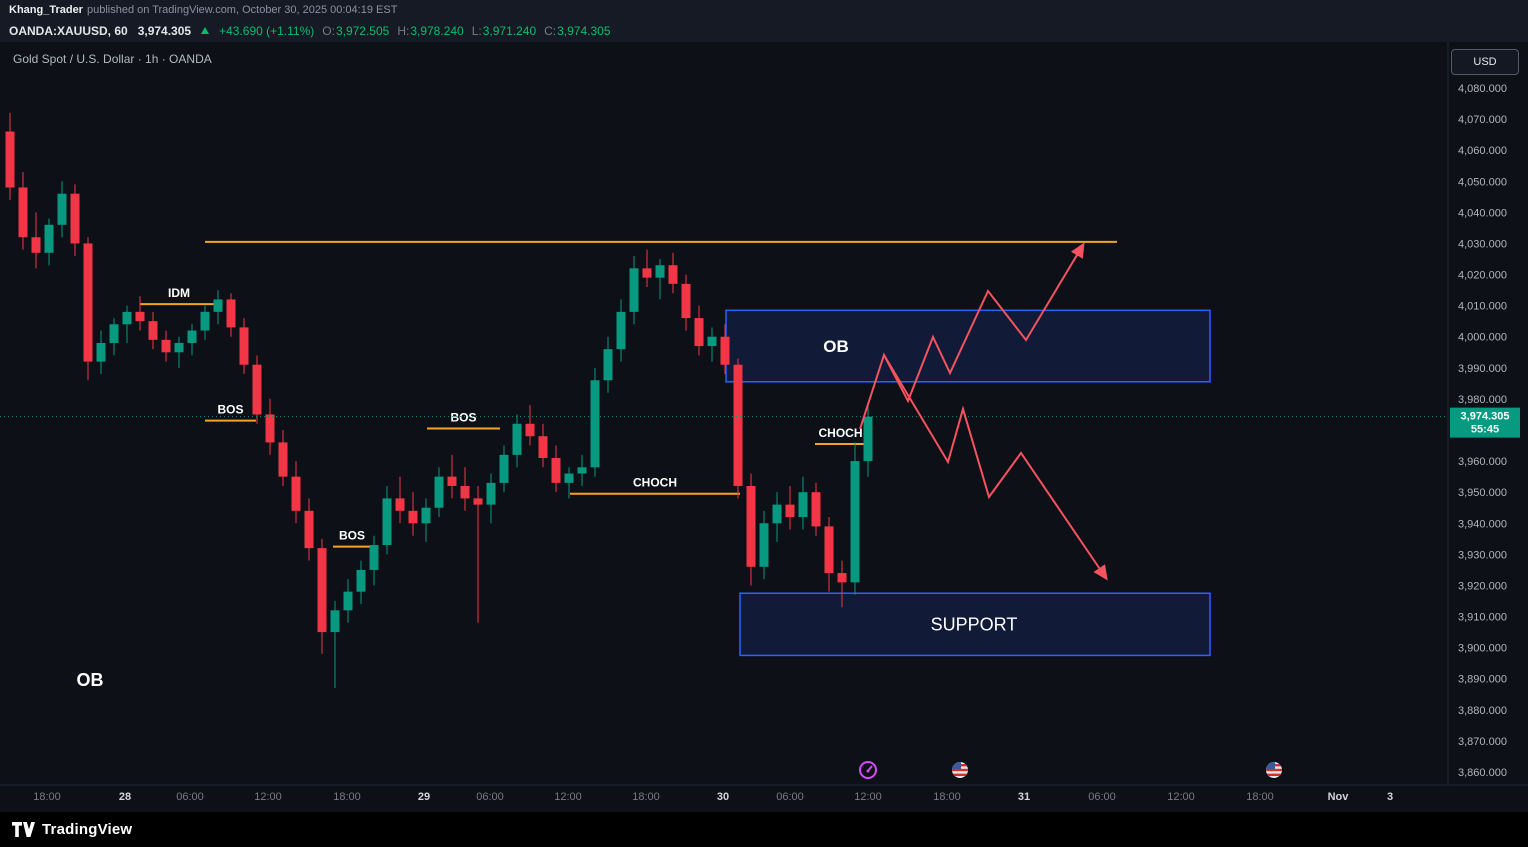 The image size is (1528, 847). I want to click on close-value: C: 3,974.305, so click(577, 31).